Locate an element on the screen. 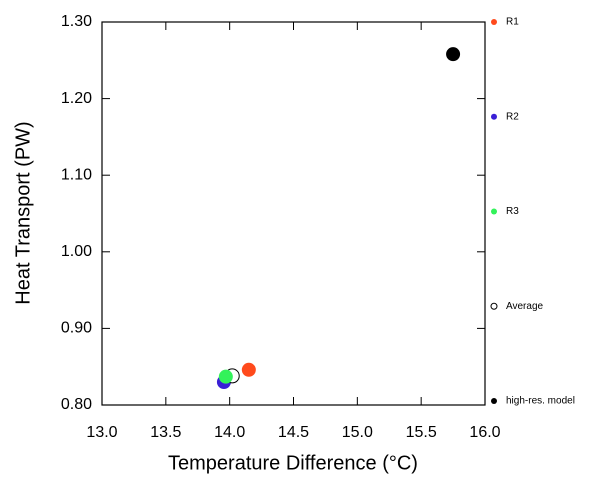 The width and height of the screenshot is (590, 488). legend-label: Average is located at coordinates (525, 306).